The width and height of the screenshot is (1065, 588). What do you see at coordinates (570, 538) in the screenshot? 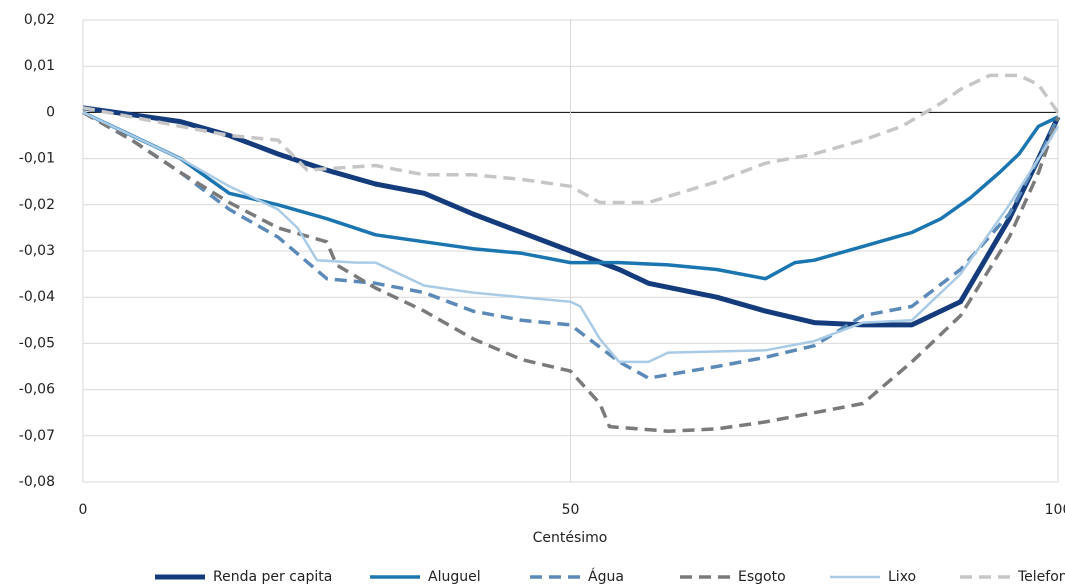
I see `x-axis-label: Centésimo` at bounding box center [570, 538].